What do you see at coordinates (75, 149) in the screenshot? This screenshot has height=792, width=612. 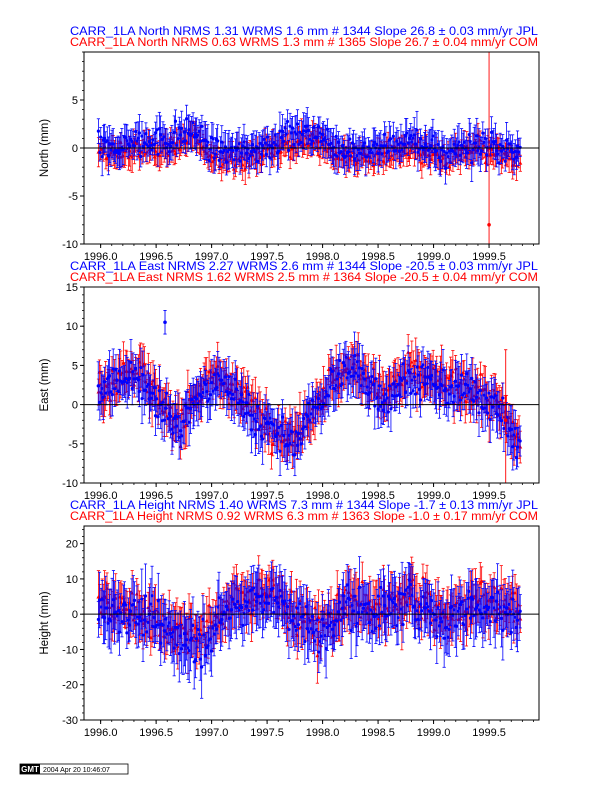 I see `y-tick-label: 0` at bounding box center [75, 149].